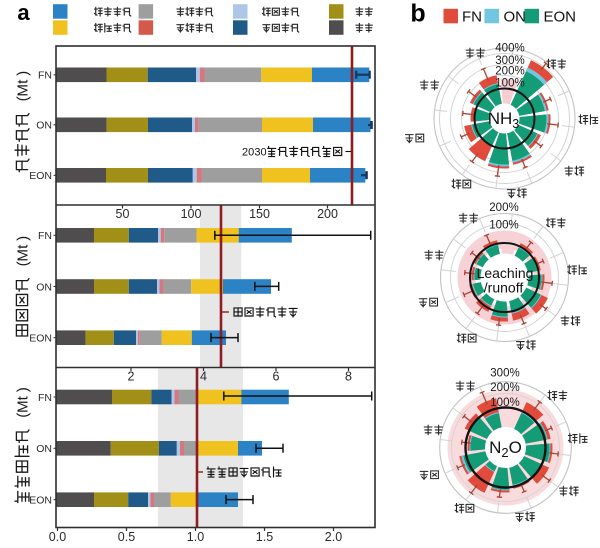  I want to click on svg-text: 0.0, so click(57, 536).